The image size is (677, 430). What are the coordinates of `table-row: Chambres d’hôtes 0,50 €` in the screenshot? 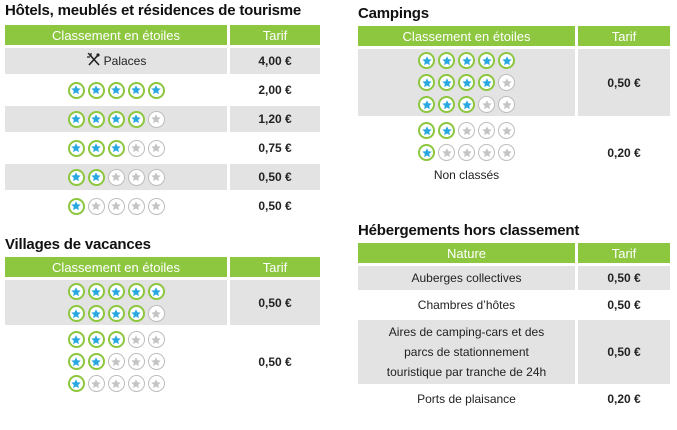 It's located at (514, 305).